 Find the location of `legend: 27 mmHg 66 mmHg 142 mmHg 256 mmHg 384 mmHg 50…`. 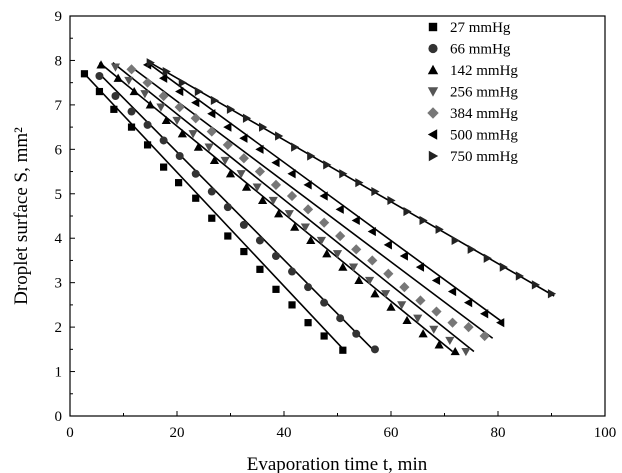

legend: 27 mmHg 66 mmHg 142 mmHg 256 mmHg 384 mmHg 50… is located at coordinates (472, 92).